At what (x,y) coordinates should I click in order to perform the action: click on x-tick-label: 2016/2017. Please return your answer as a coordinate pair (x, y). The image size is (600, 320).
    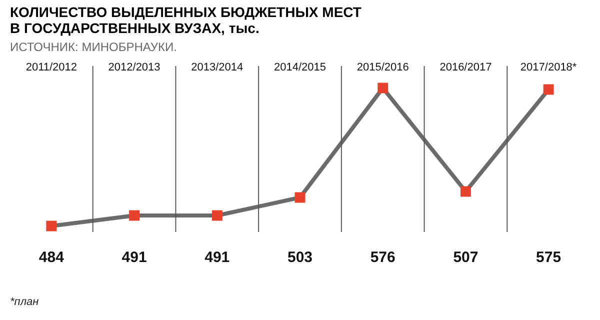
    Looking at the image, I should click on (466, 68).